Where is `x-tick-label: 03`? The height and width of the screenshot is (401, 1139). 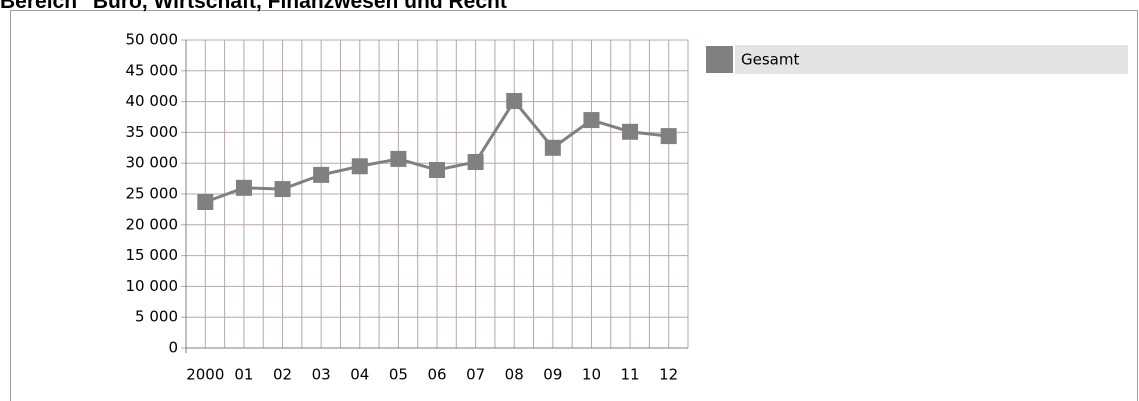
x-tick-label: 03 is located at coordinates (321, 375).